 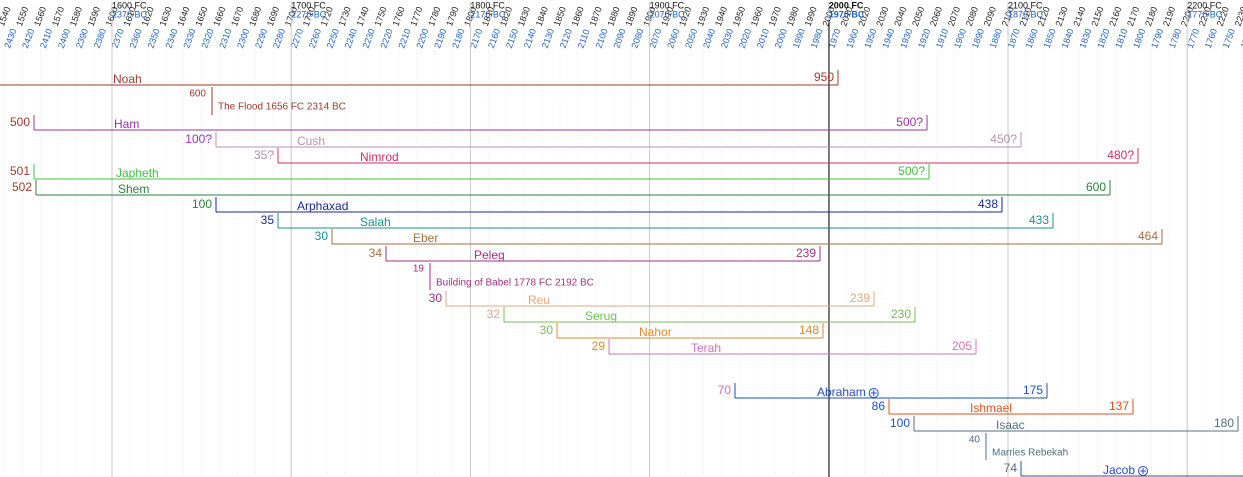 What do you see at coordinates (171, 38) in the screenshot?
I see `bc-minor-label: 2340` at bounding box center [171, 38].